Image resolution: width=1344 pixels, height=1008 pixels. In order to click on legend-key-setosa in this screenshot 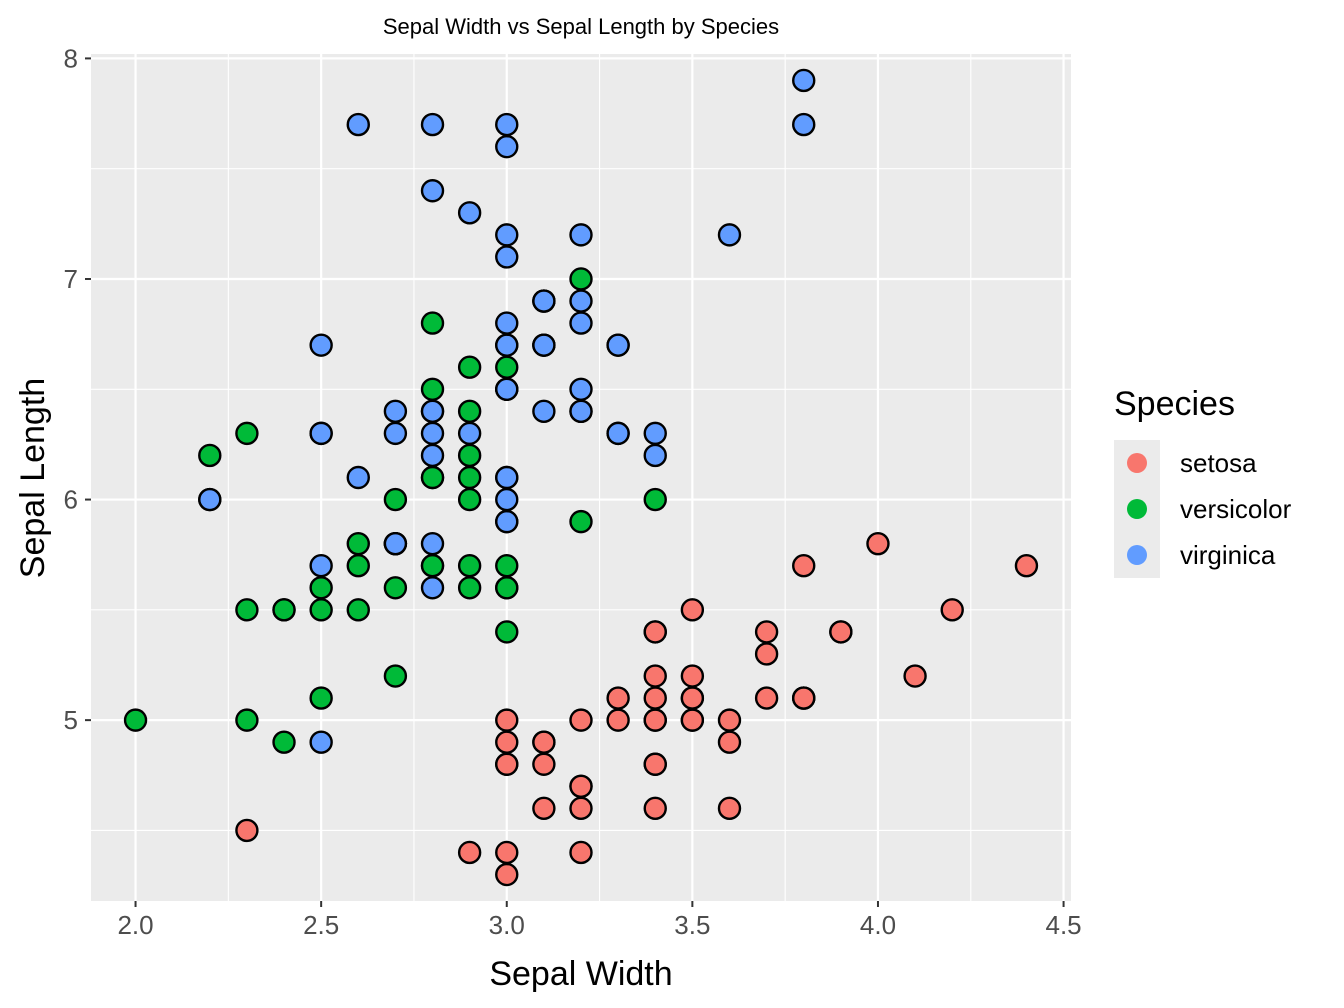, I will do `click(1137, 463)`.